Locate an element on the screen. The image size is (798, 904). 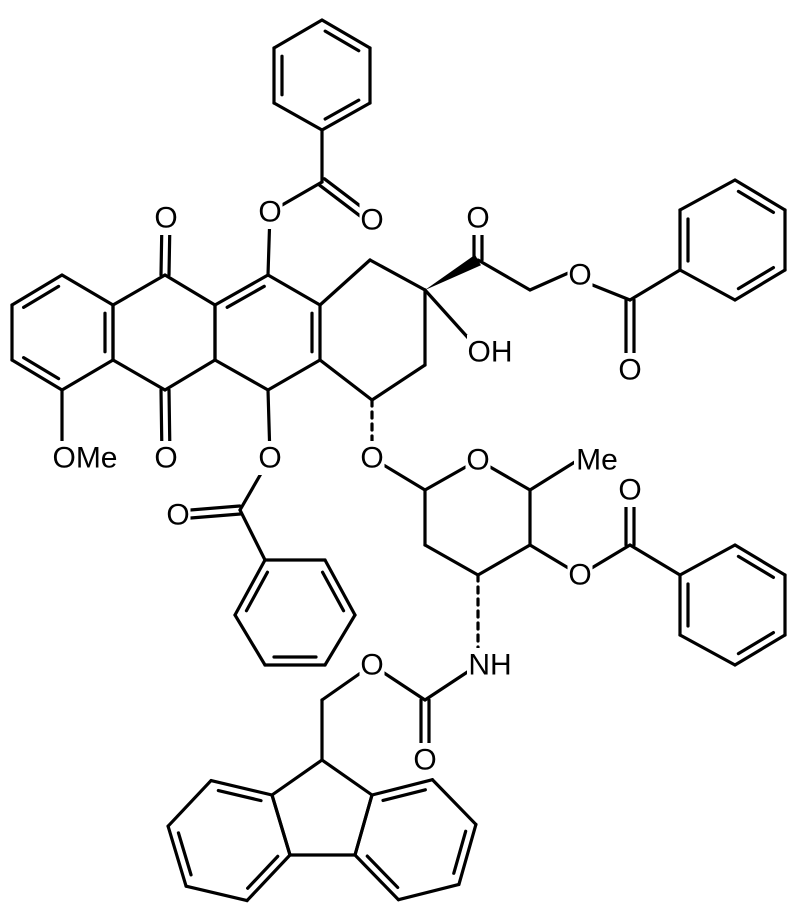
atom-label: Me is located at coordinates (597, 460).